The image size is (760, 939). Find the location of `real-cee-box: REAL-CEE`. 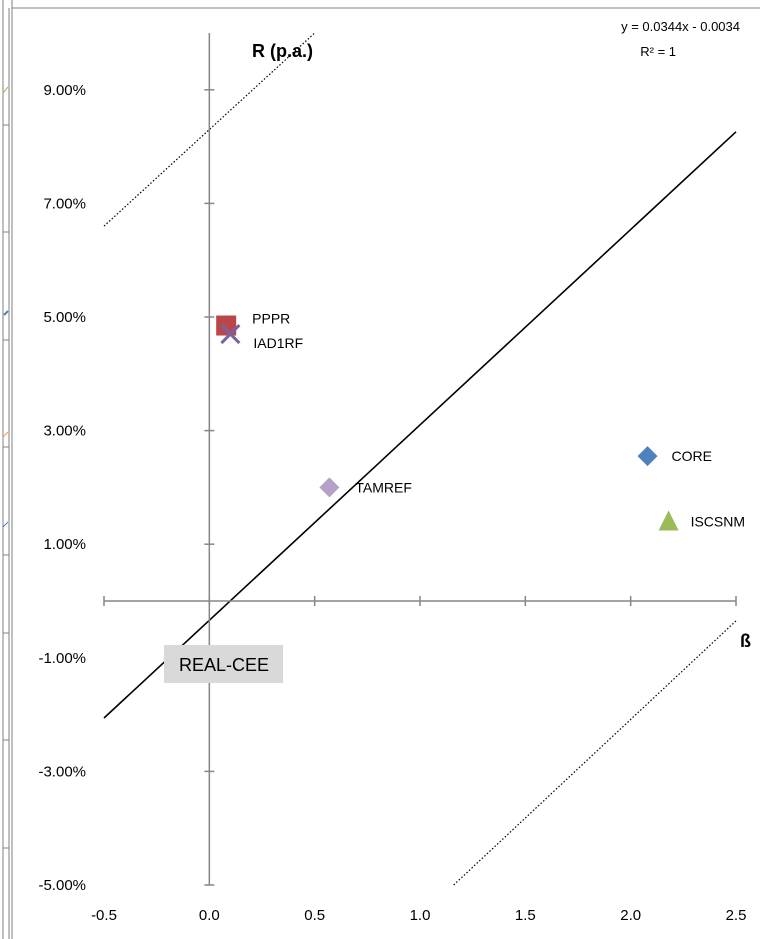

real-cee-box: REAL-CEE is located at coordinates (223, 664).